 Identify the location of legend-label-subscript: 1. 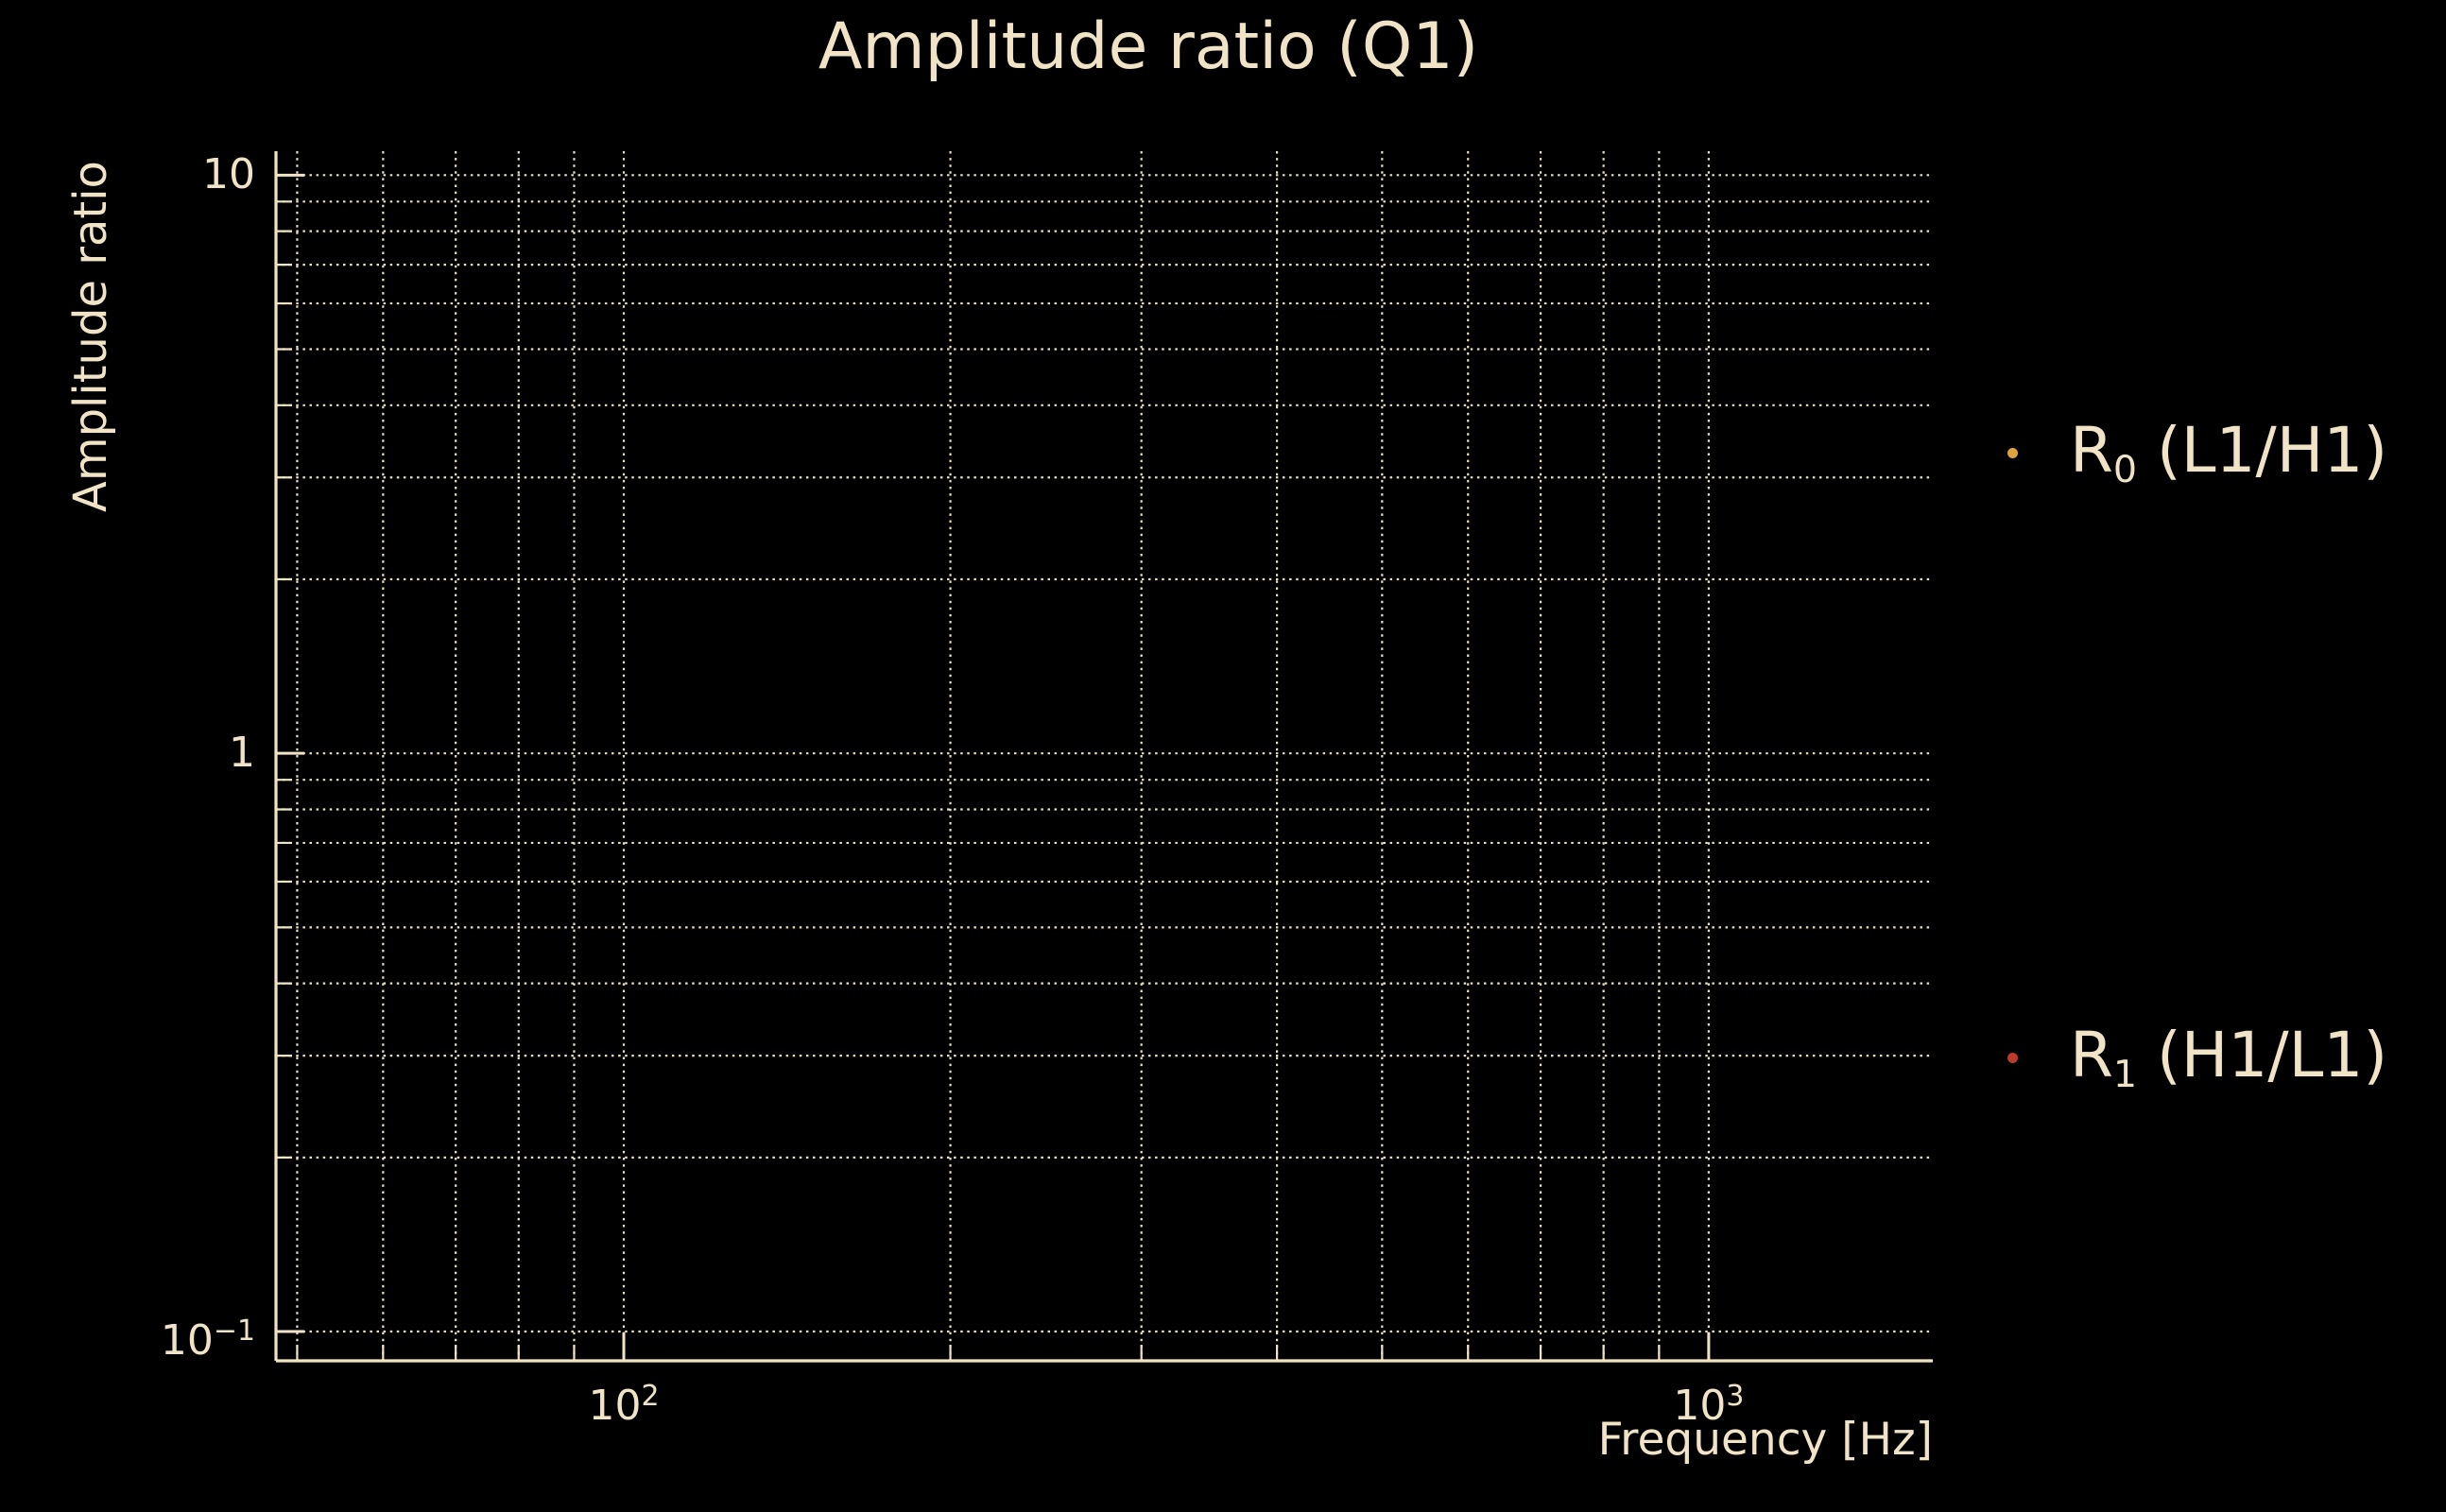
(2125, 1075).